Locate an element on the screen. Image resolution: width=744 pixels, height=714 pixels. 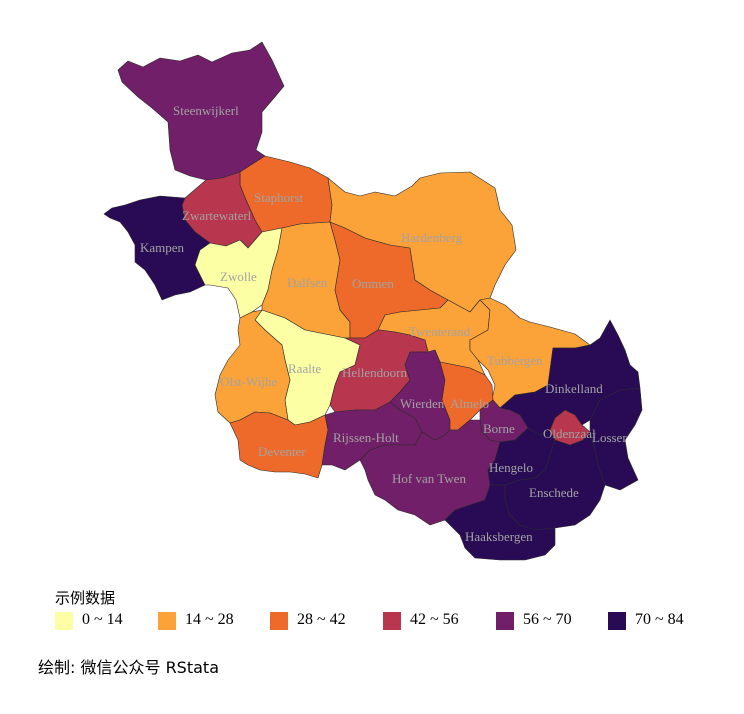
region-label-hengelo: Hengelo is located at coordinates (511, 467).